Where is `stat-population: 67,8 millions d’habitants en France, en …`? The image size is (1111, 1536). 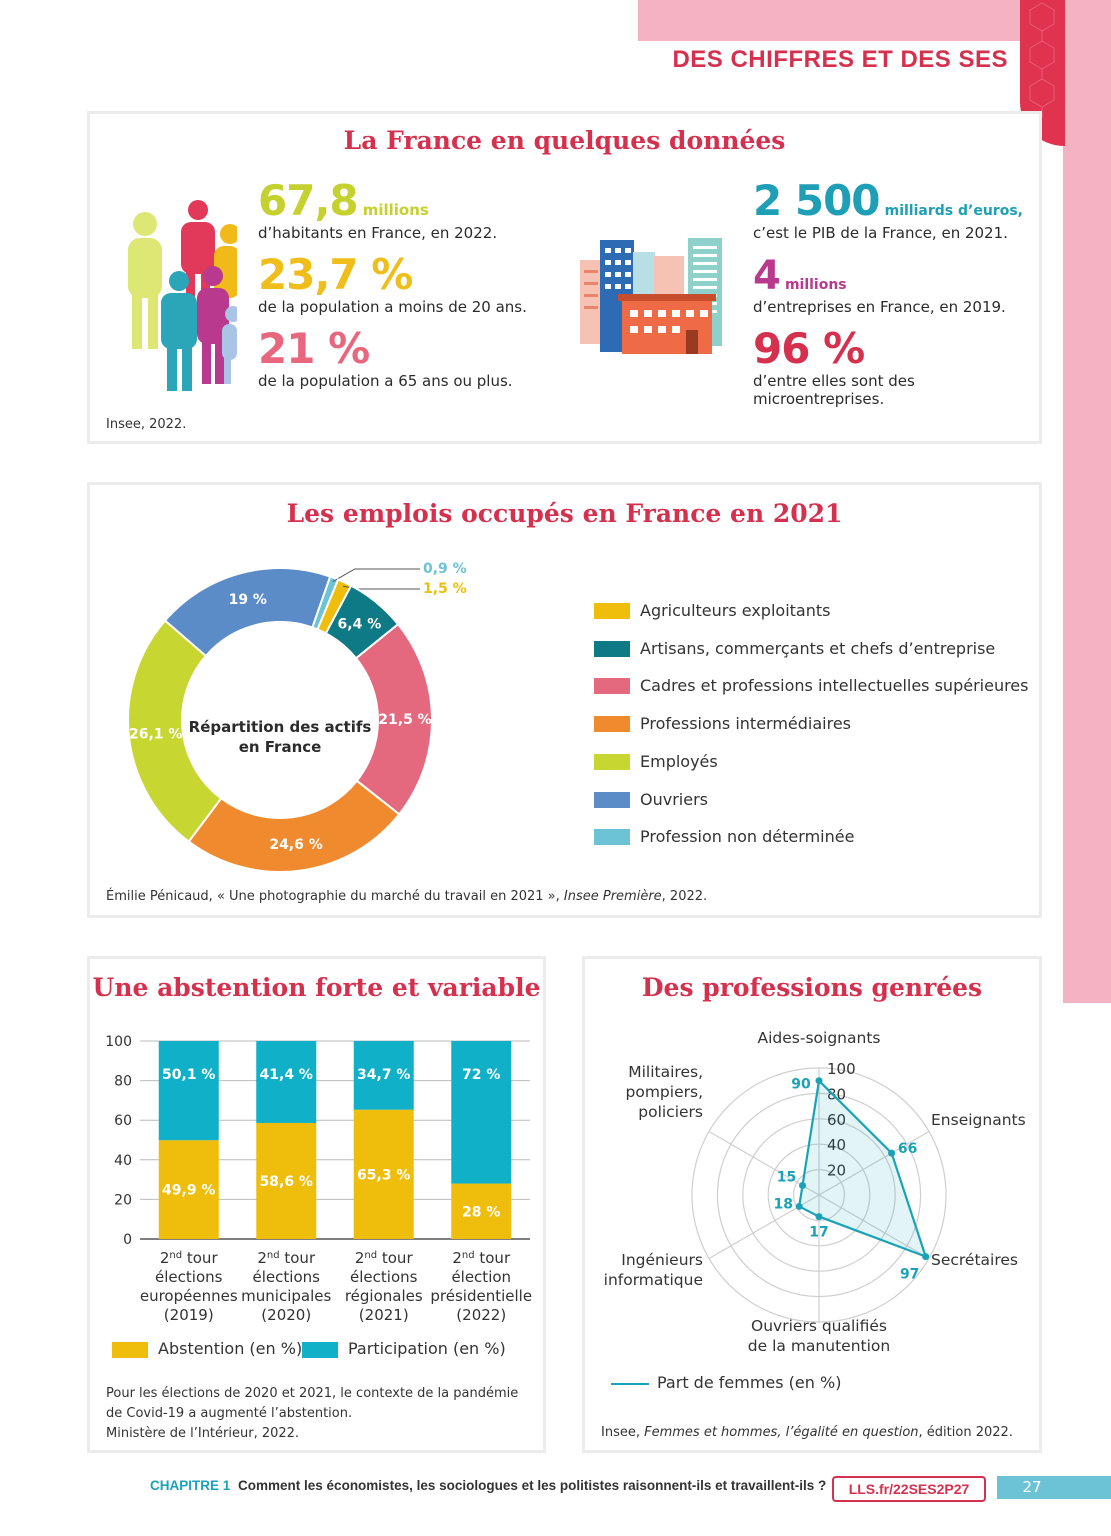 stat-population: 67,8 millions d’habitants en France, en … is located at coordinates (423, 211).